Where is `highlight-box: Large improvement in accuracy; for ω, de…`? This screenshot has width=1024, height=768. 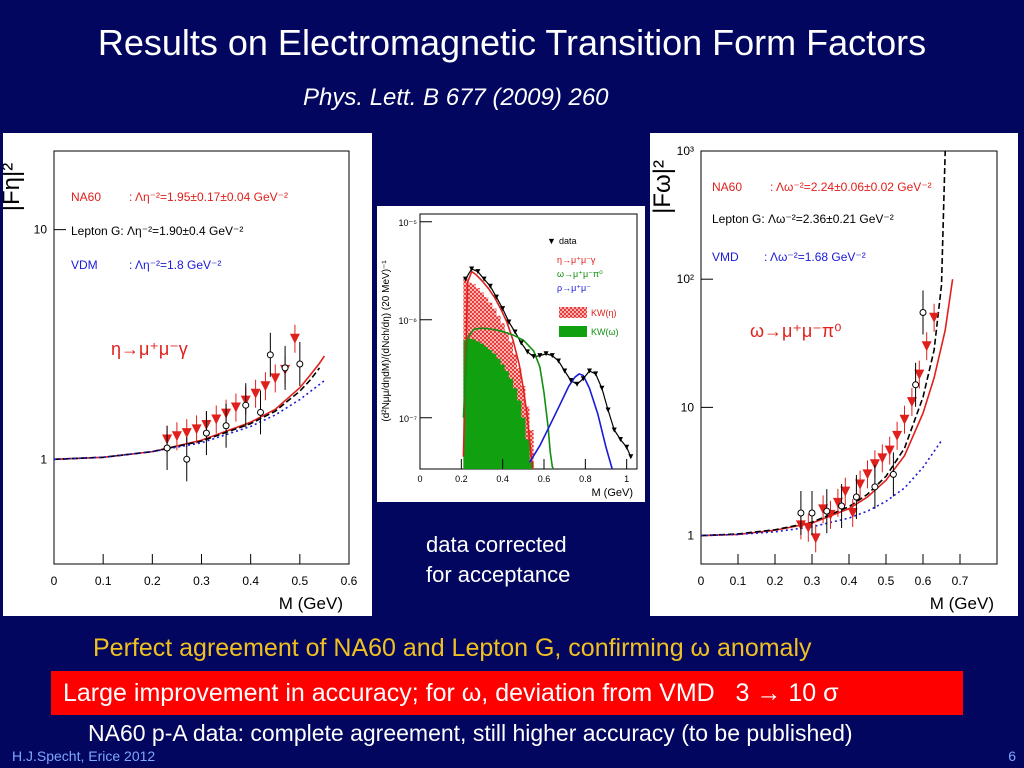
highlight-box: Large improvement in accuracy; for ω, de… is located at coordinates (507, 693).